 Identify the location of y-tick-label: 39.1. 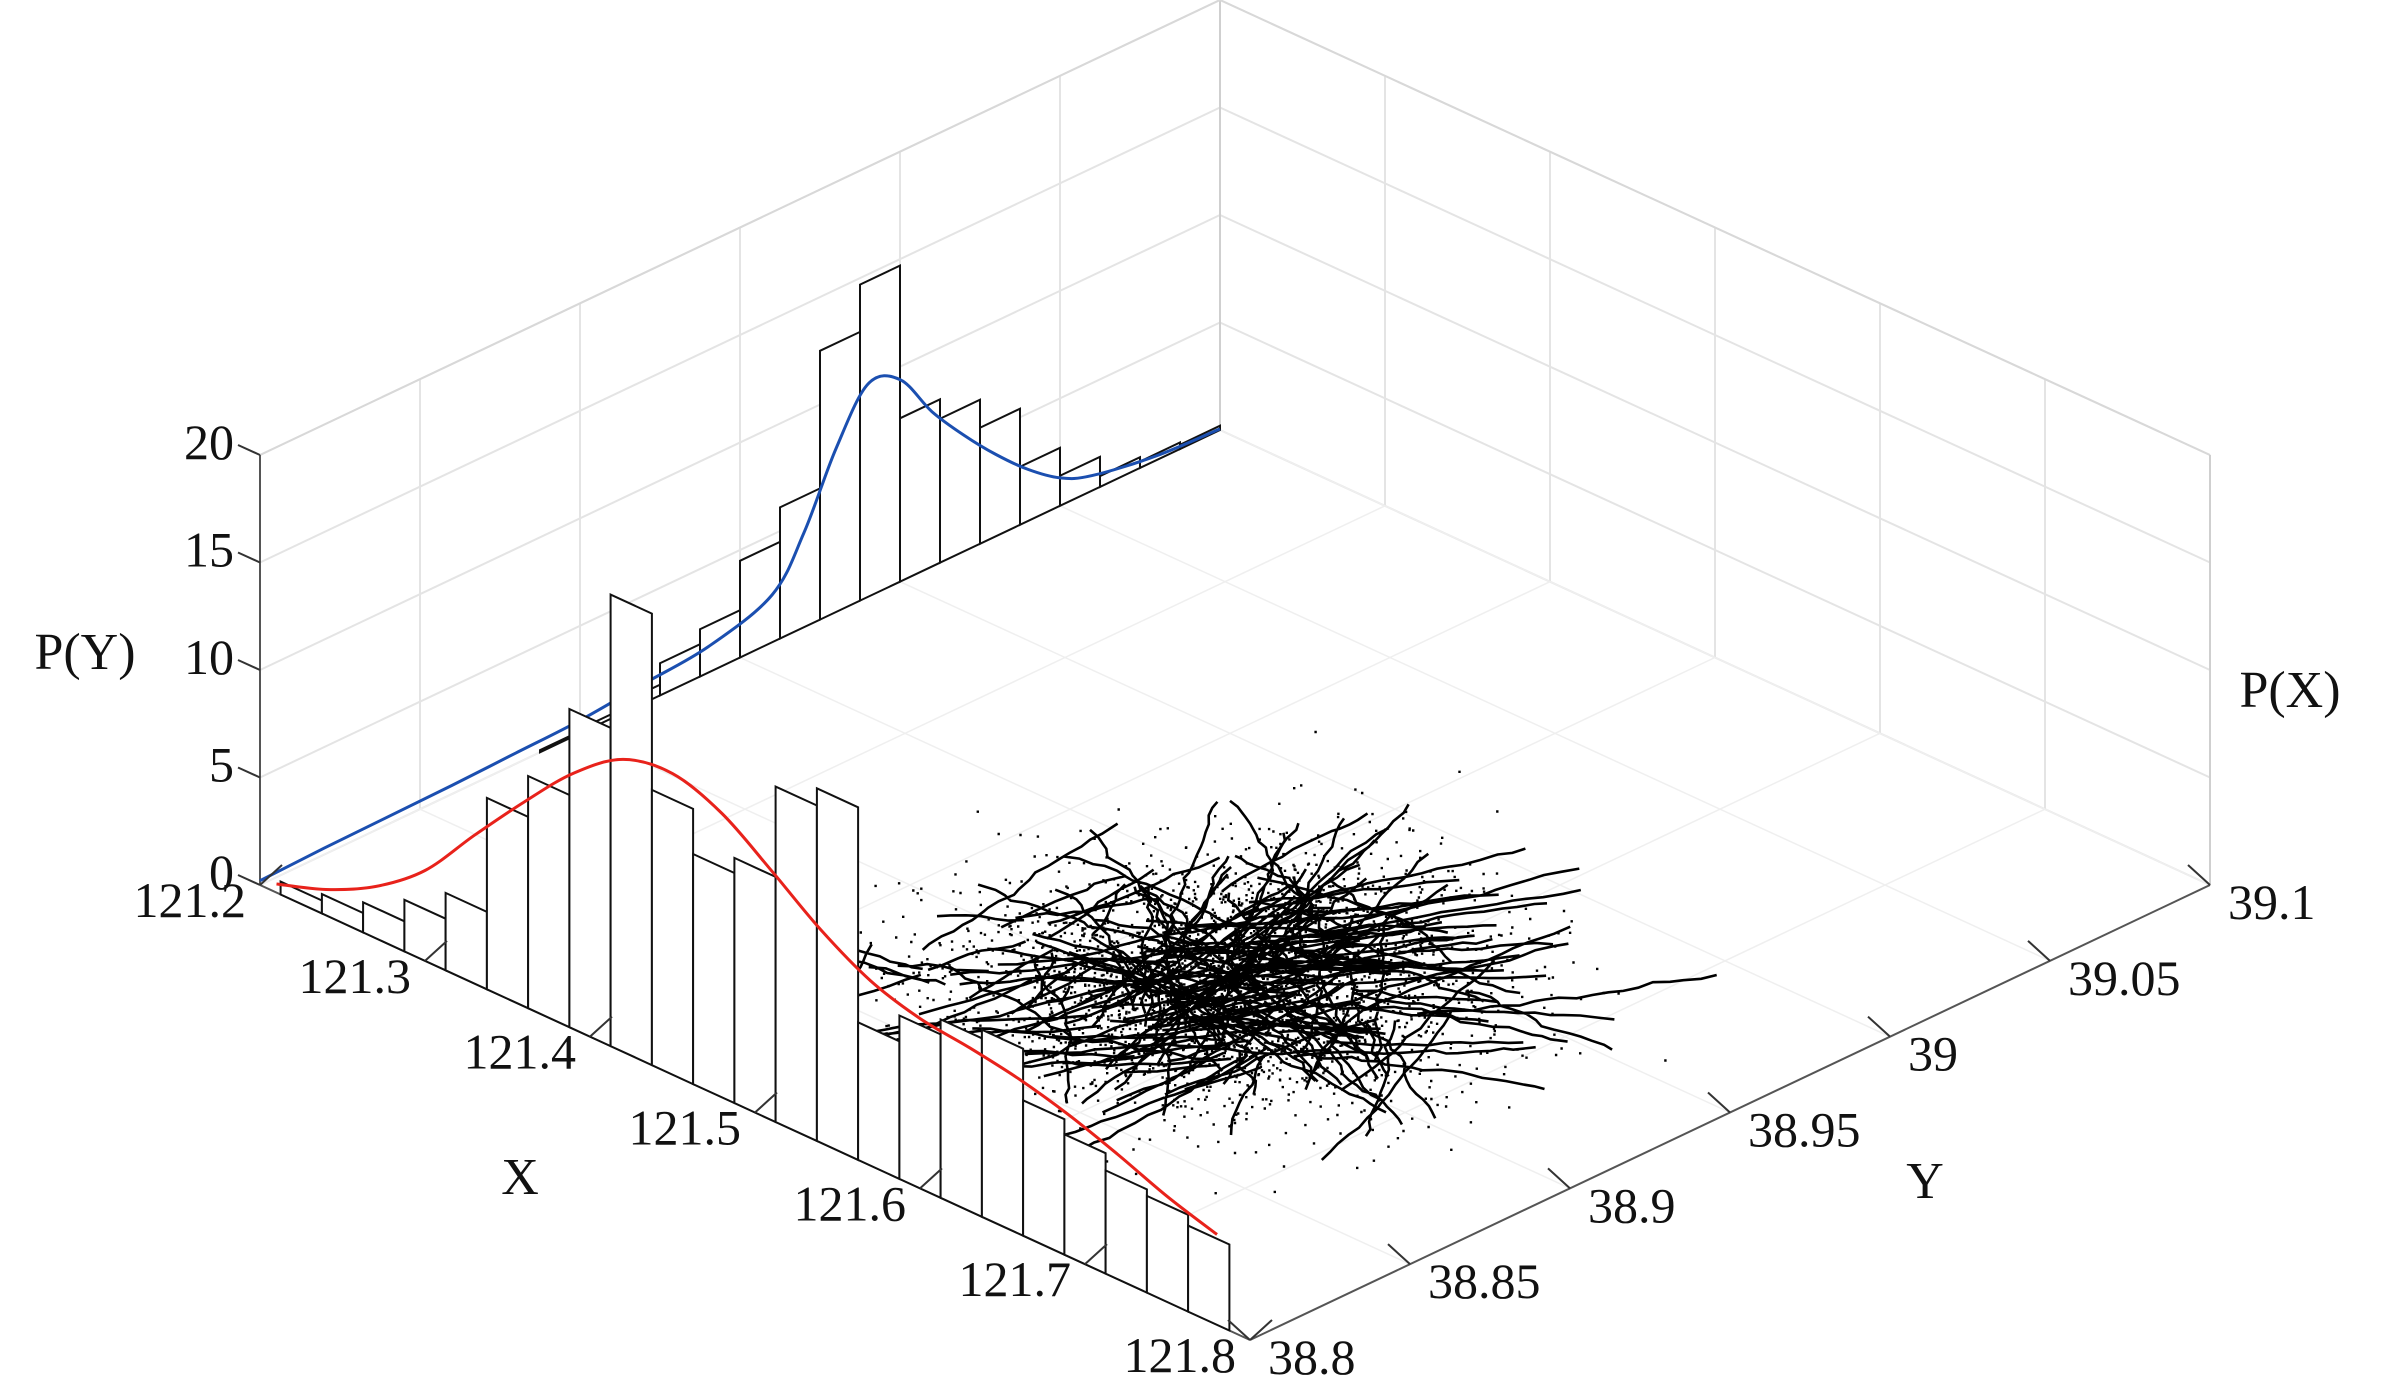
(2272, 902).